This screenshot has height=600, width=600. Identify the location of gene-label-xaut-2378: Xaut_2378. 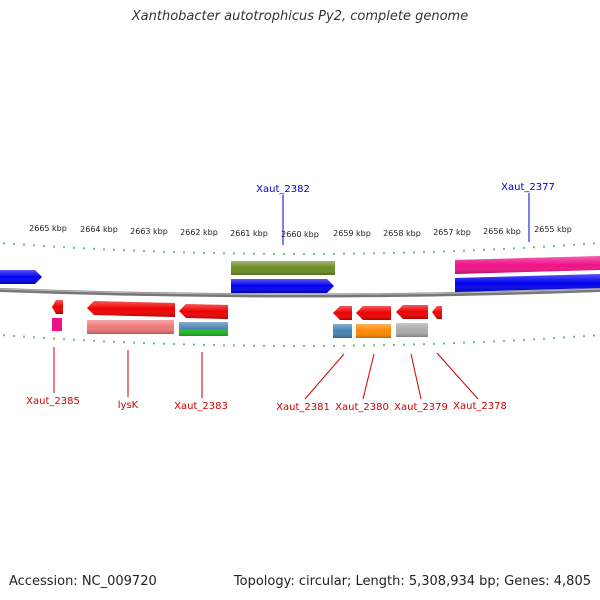
(480, 406).